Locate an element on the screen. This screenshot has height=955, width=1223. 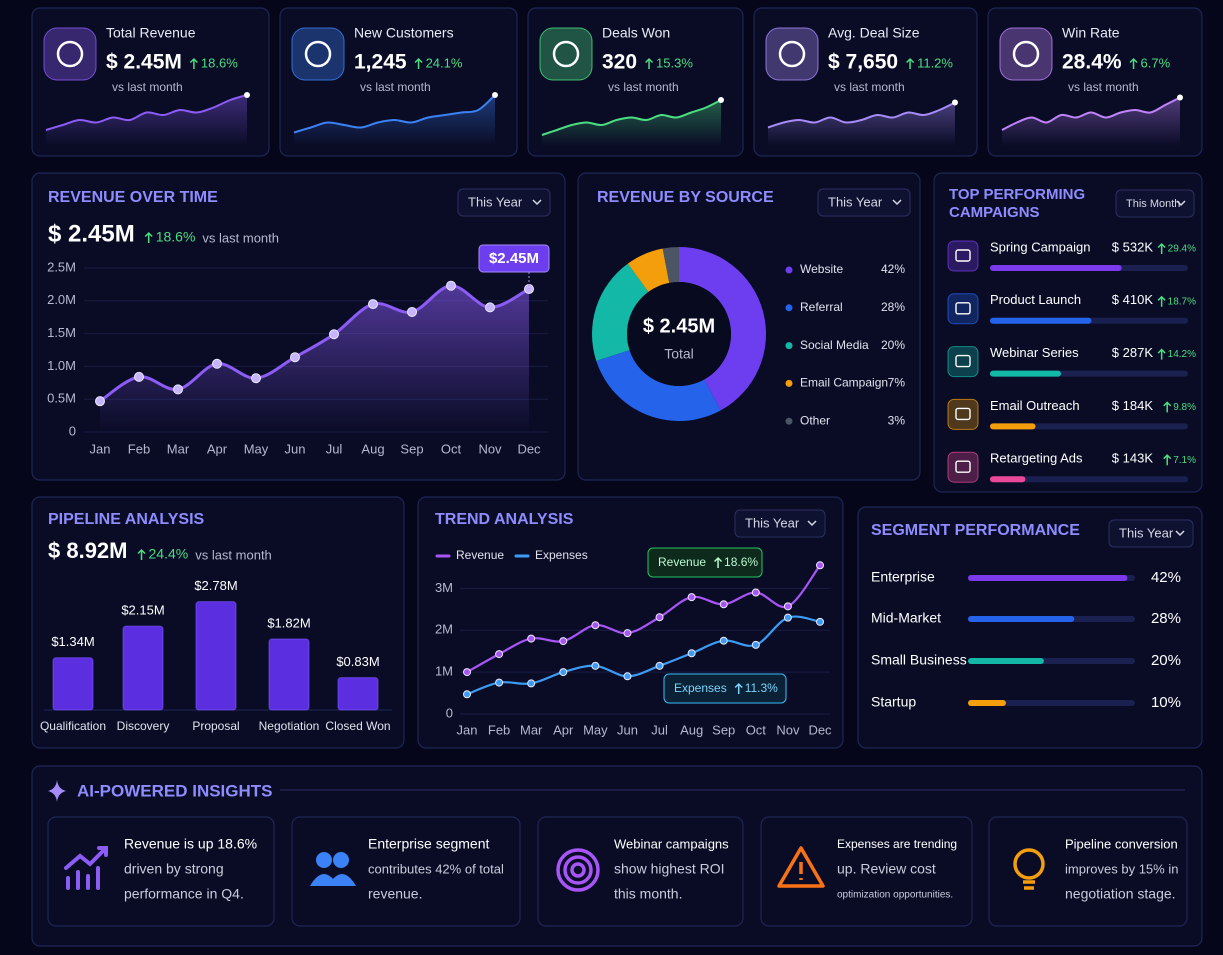
bar-value-label: $2.15M is located at coordinates (142, 610).